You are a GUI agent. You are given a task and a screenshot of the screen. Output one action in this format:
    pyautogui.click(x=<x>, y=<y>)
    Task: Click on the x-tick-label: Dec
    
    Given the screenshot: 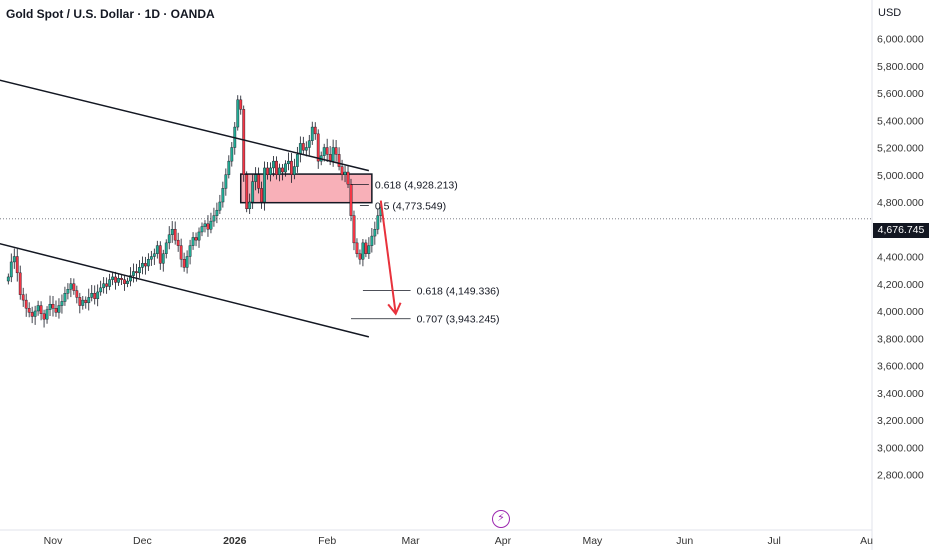 What is the action you would take?
    pyautogui.click(x=142, y=541)
    